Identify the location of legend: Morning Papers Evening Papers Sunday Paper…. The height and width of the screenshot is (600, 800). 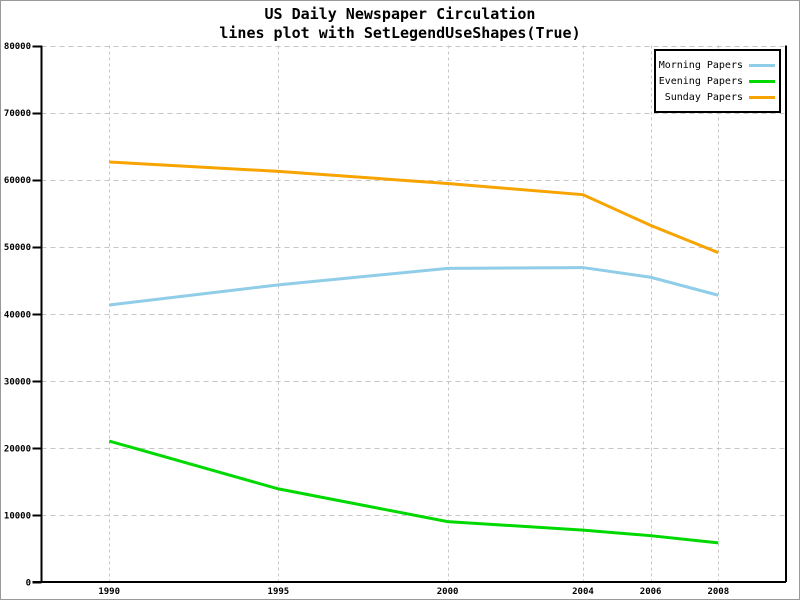
(717, 81).